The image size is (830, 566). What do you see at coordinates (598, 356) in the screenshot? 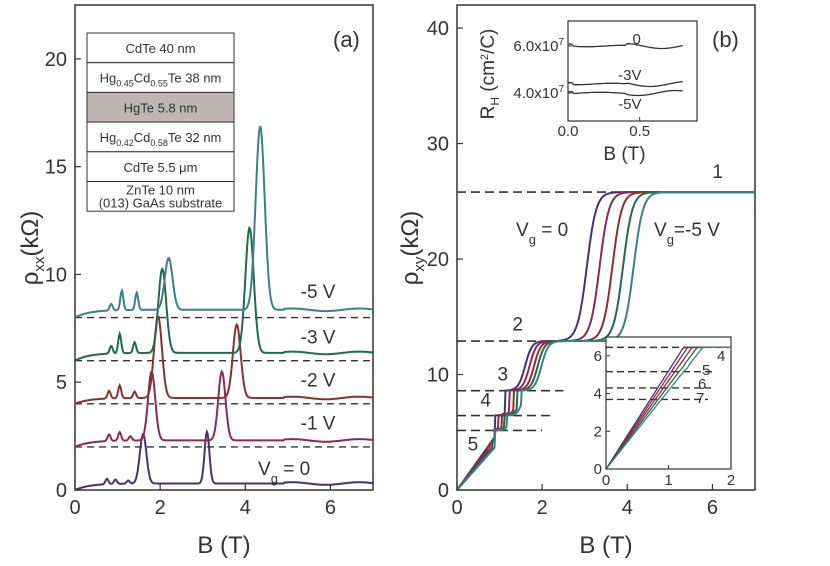
I see `zoom-y-tick-label-3: 6` at bounding box center [598, 356].